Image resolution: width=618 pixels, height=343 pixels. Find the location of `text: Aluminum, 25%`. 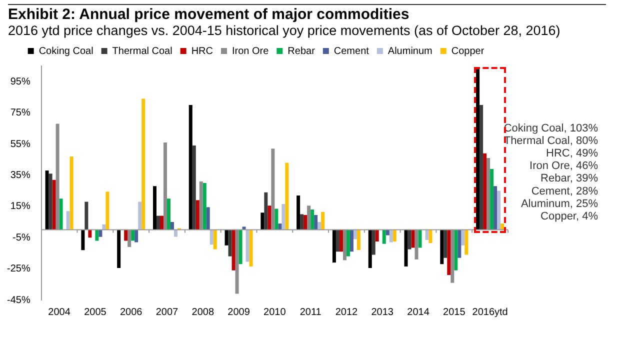

text: Aluminum, 25% is located at coordinates (559, 204).